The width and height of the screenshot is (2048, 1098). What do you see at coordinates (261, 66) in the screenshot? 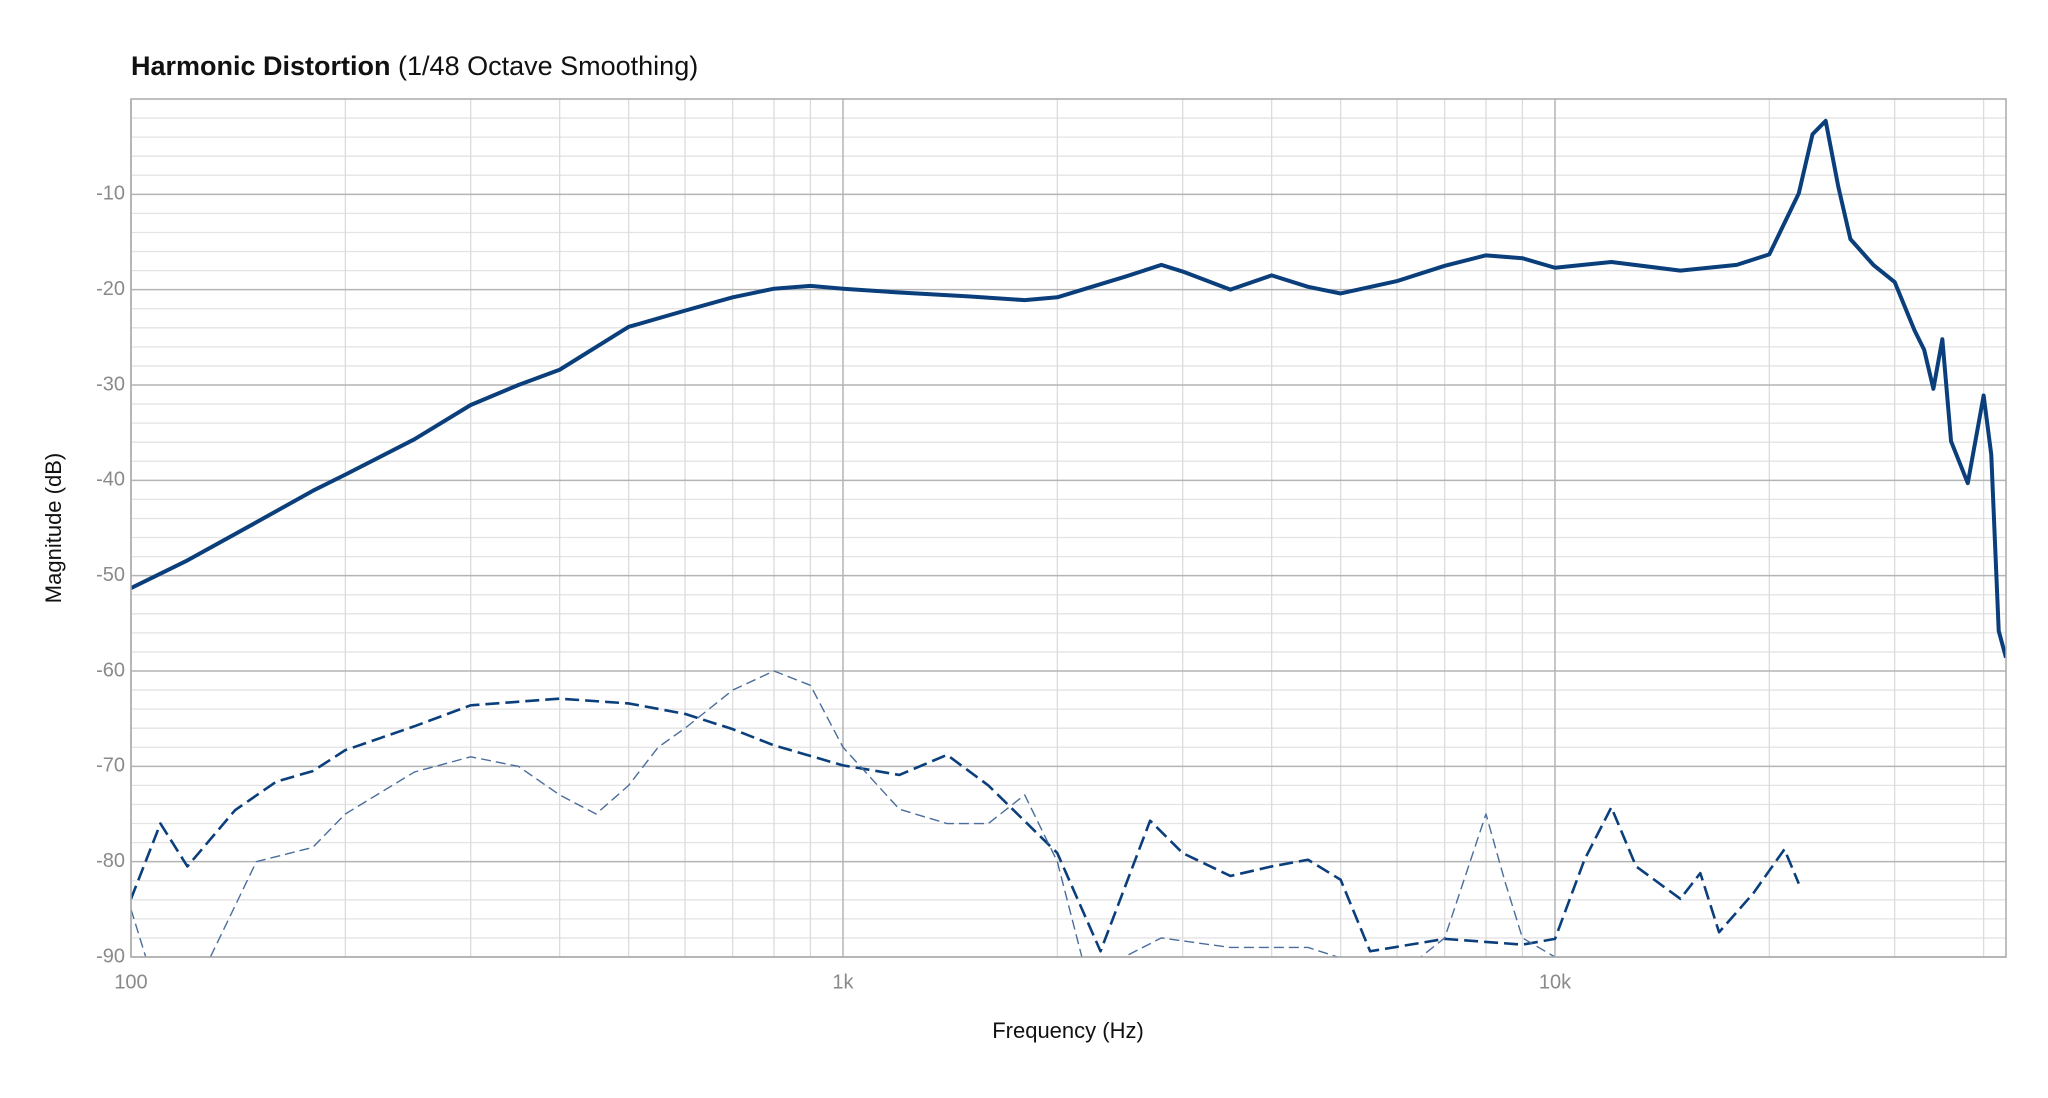
I see `chart-title: Harmonic Distortion` at bounding box center [261, 66].